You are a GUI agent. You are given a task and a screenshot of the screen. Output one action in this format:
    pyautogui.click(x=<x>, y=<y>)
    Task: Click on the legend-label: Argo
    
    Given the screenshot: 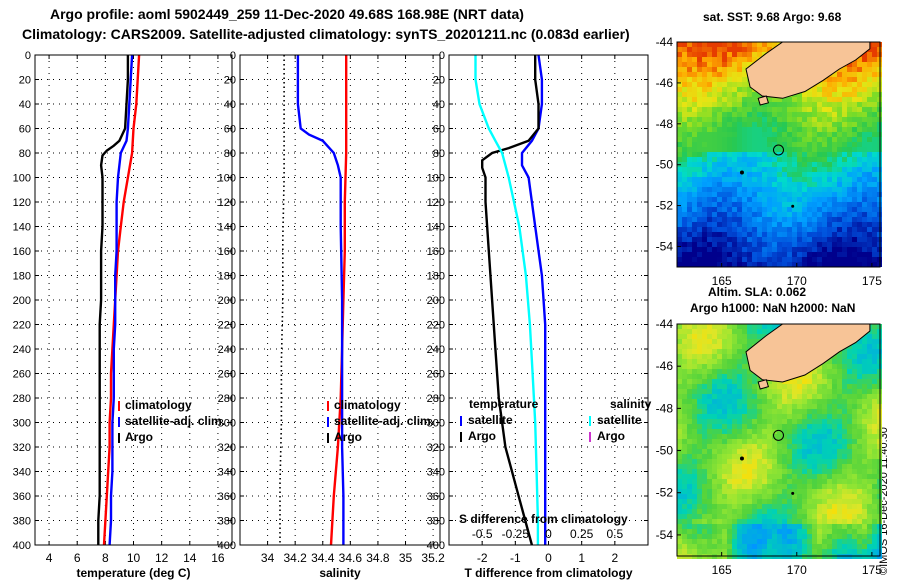 What is the action you would take?
    pyautogui.click(x=348, y=437)
    